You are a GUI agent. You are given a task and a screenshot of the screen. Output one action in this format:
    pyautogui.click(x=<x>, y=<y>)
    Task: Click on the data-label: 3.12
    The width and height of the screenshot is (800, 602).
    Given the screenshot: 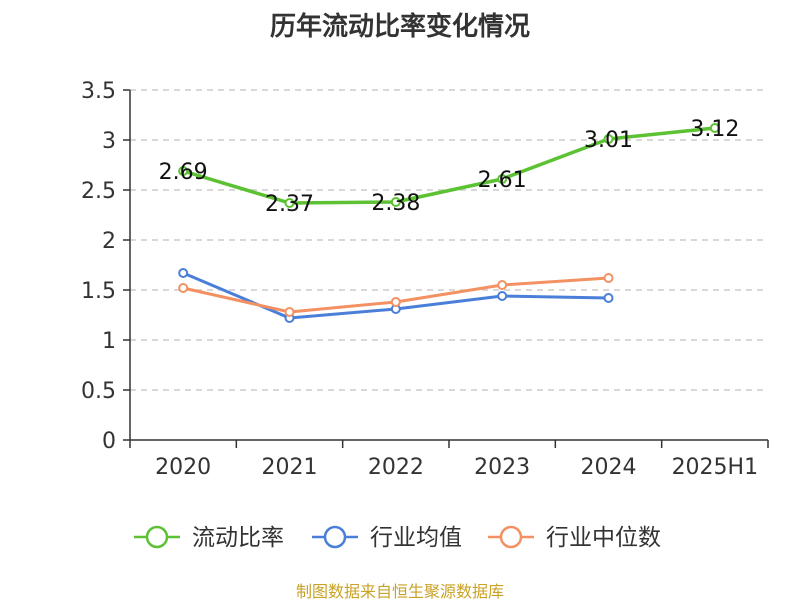 What is the action you would take?
    pyautogui.click(x=714, y=129)
    